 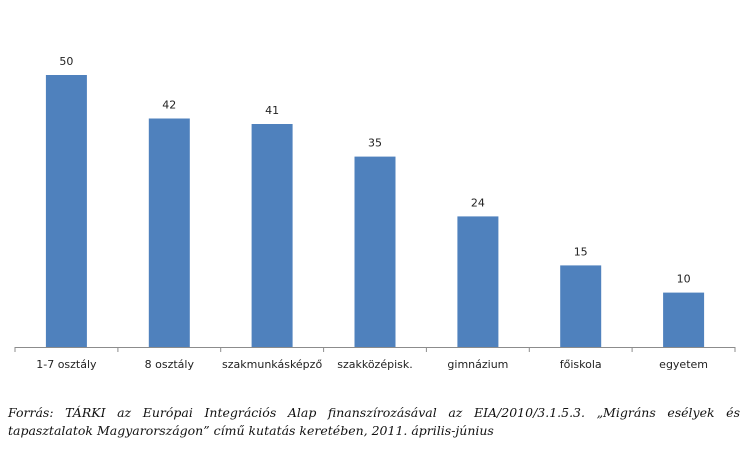 What do you see at coordinates (478, 202) in the screenshot?
I see `bar-value-label-4: 24` at bounding box center [478, 202].